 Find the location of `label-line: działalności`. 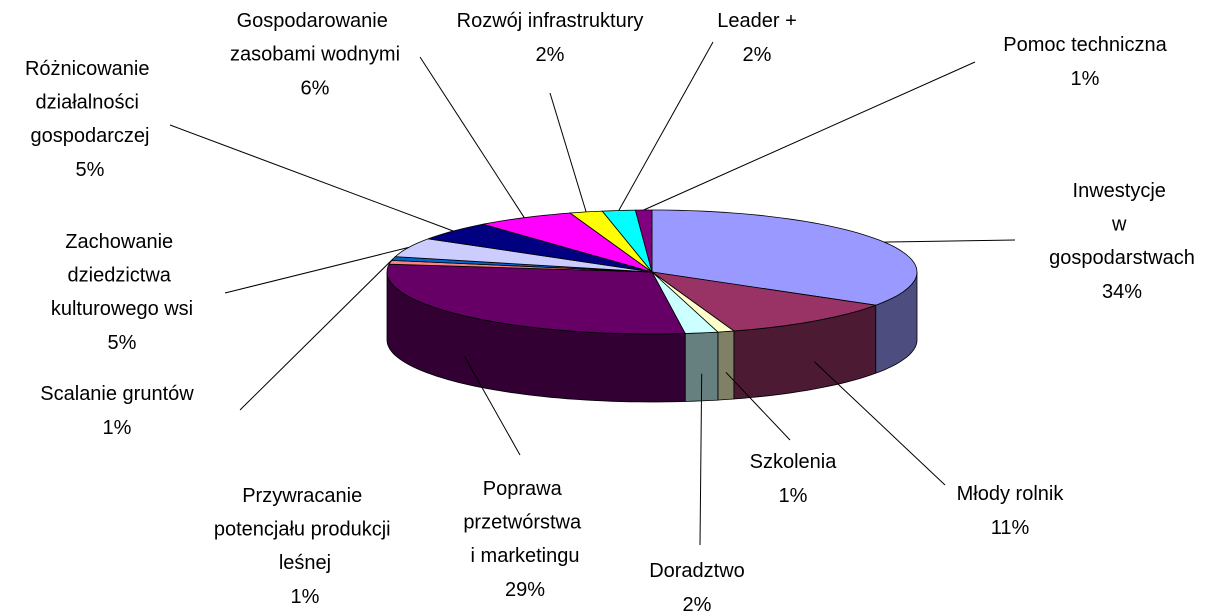

label-line: działalności is located at coordinates (90, 103).